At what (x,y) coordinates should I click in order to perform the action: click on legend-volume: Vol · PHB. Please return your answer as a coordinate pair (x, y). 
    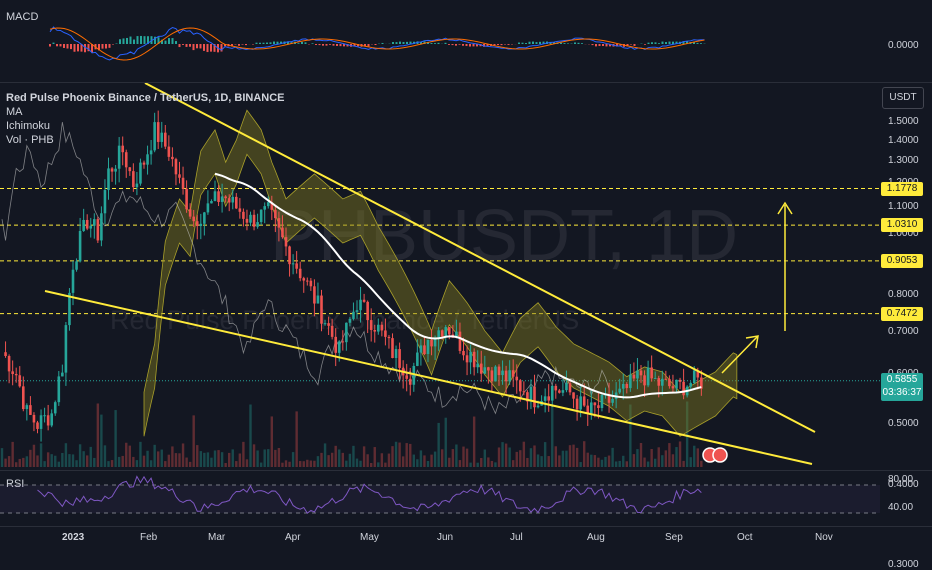
    Looking at the image, I should click on (145, 140).